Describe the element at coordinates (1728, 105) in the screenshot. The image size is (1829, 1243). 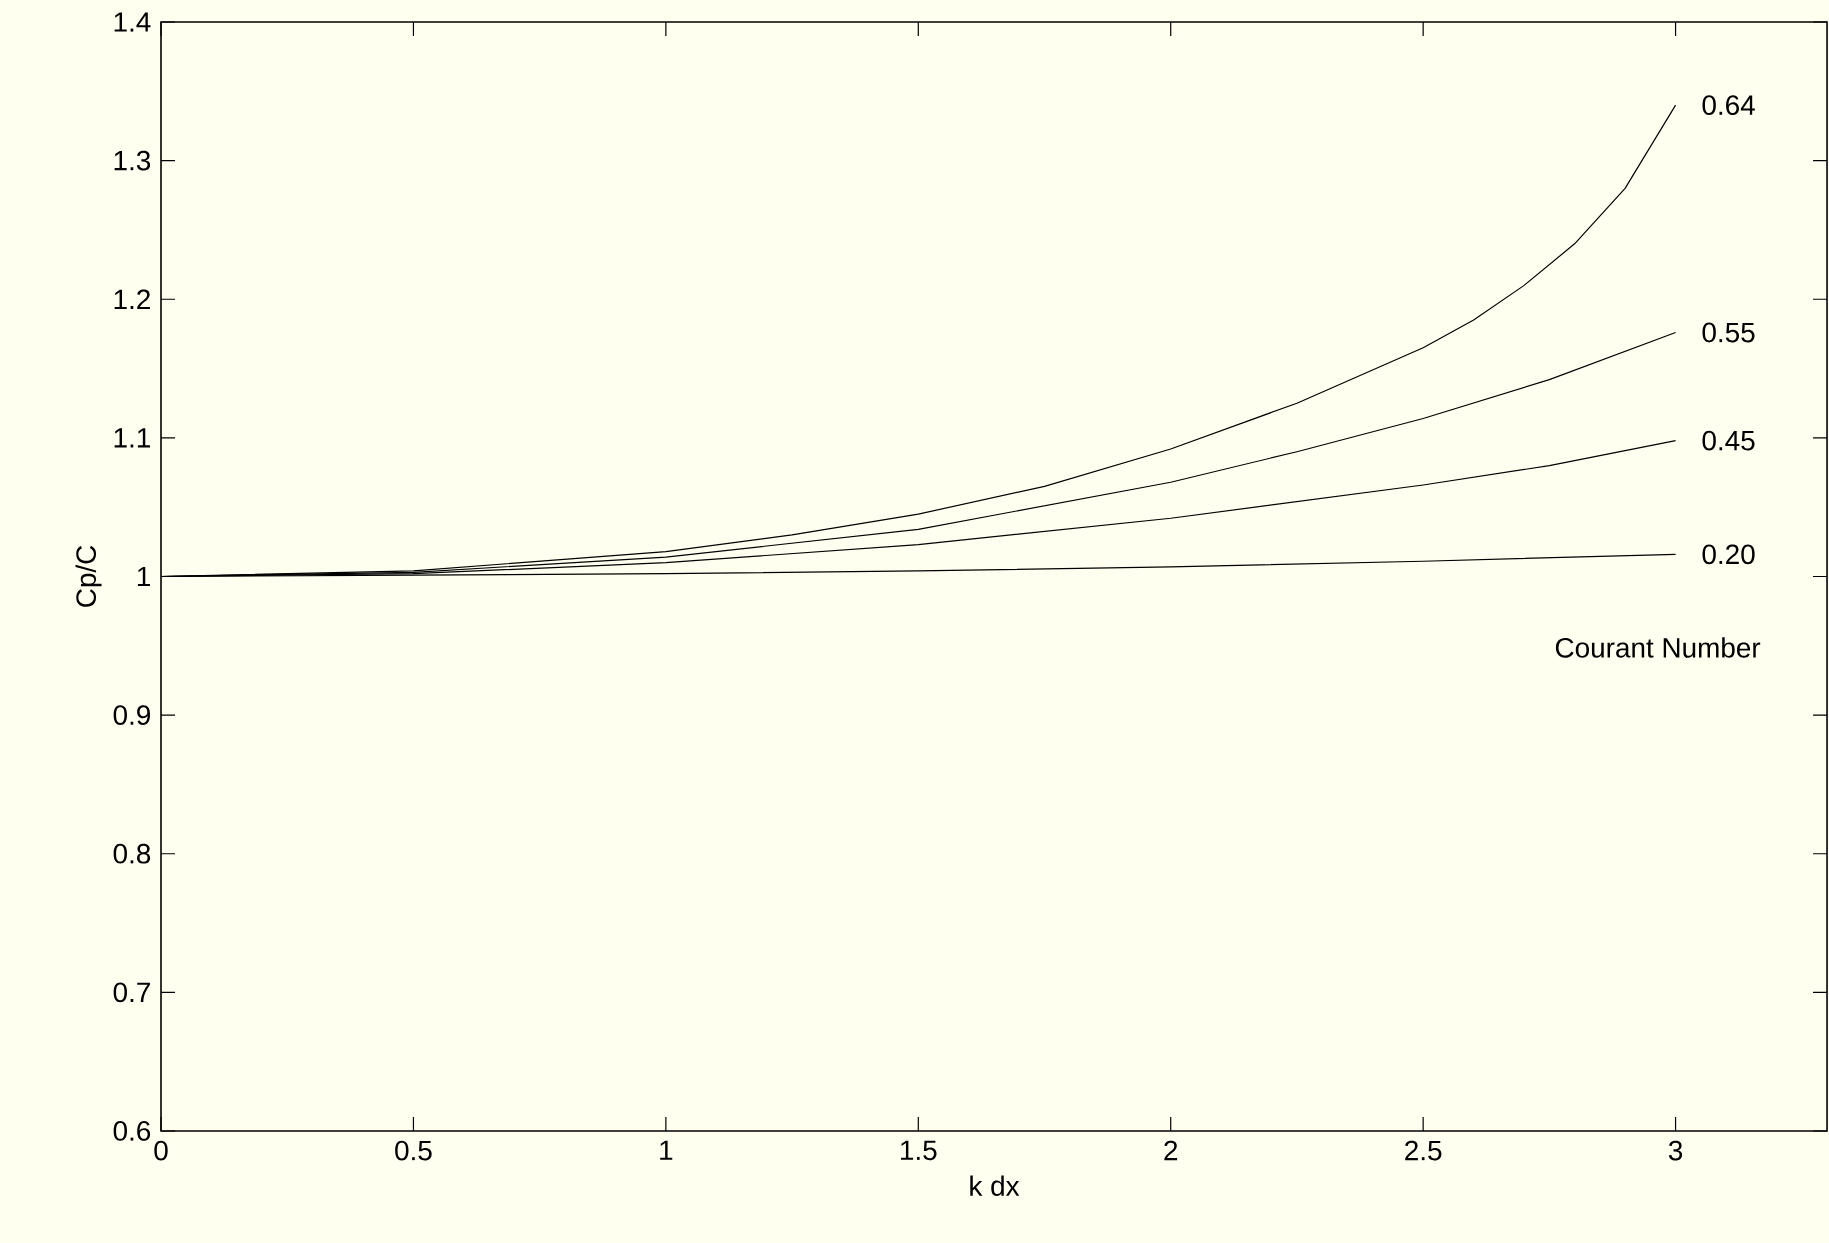
I see `series-label: 0.64` at that location.